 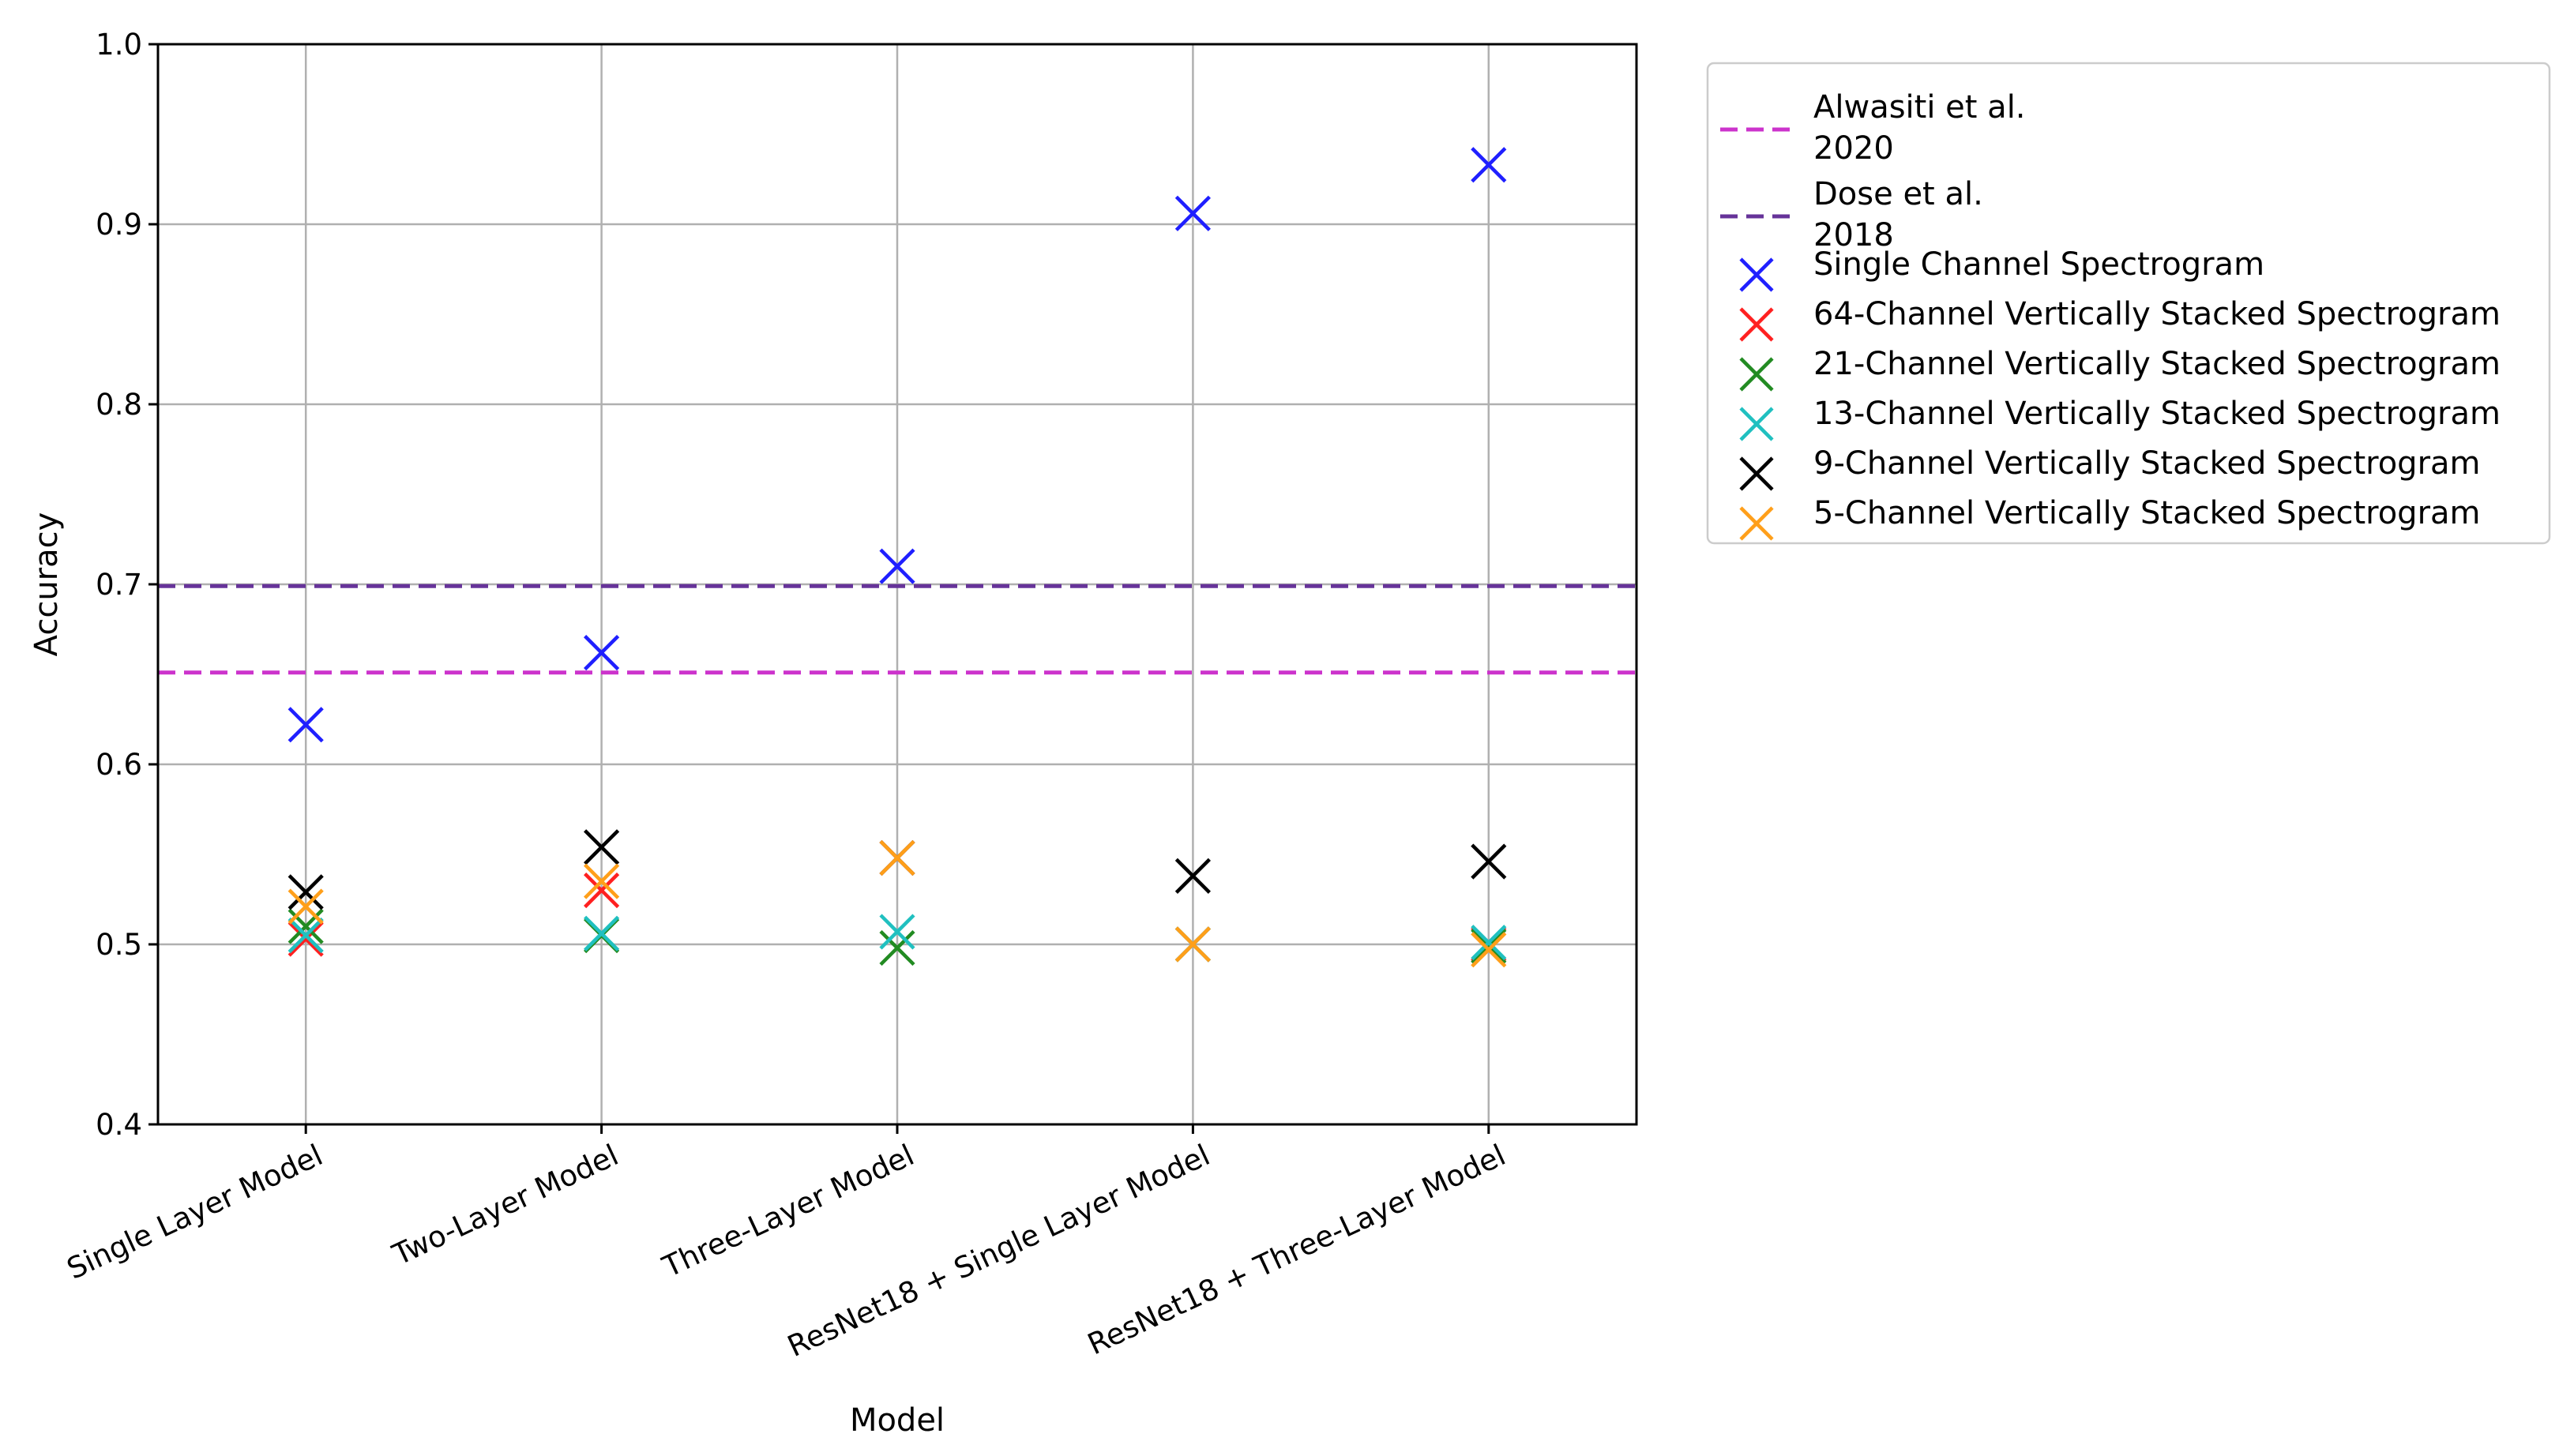 What do you see at coordinates (1853, 148) in the screenshot?
I see `legend-label: 2020` at bounding box center [1853, 148].